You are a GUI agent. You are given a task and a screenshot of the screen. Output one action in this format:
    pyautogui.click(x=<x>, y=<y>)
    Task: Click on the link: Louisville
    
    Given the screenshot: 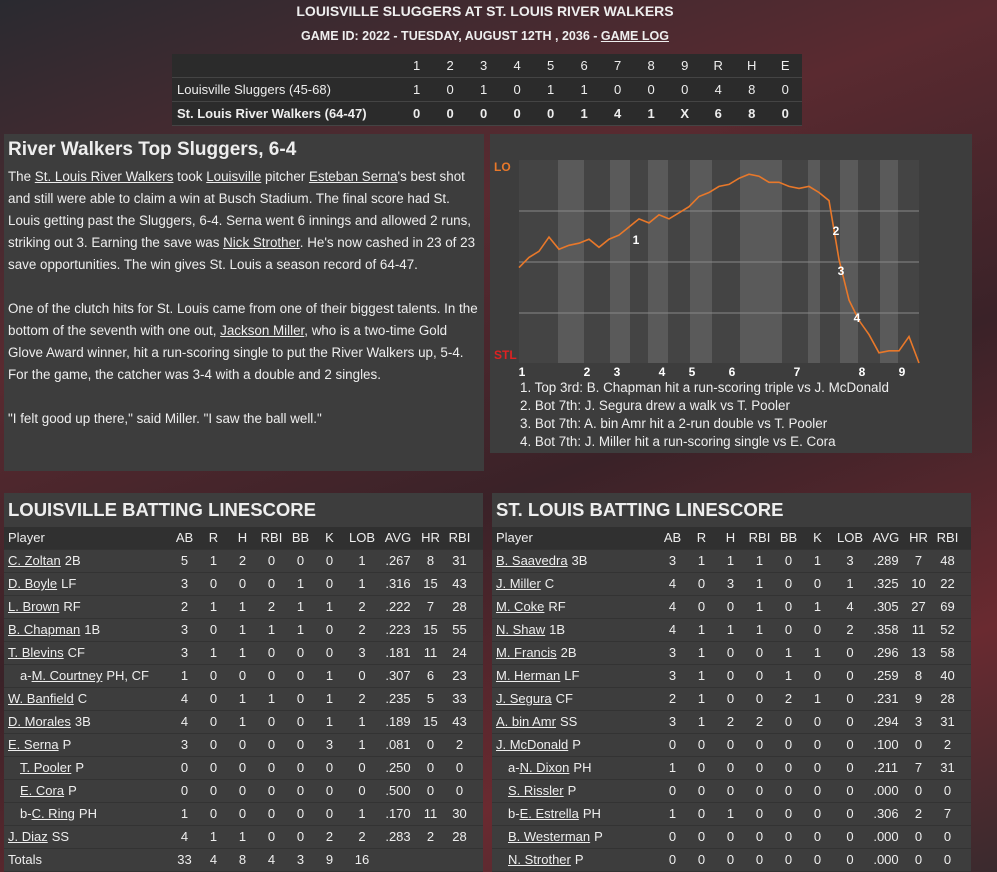 What is the action you would take?
    pyautogui.click(x=234, y=176)
    